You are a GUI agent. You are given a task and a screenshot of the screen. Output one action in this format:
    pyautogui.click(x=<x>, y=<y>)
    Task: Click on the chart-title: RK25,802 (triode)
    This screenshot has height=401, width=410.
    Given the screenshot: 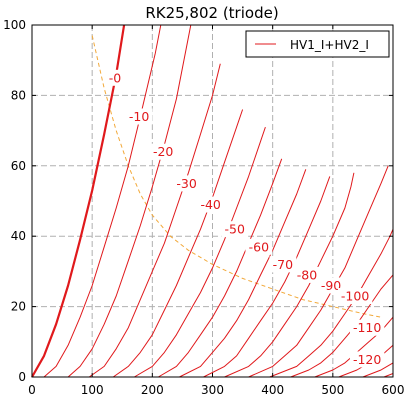 What is the action you would take?
    pyautogui.click(x=211, y=13)
    